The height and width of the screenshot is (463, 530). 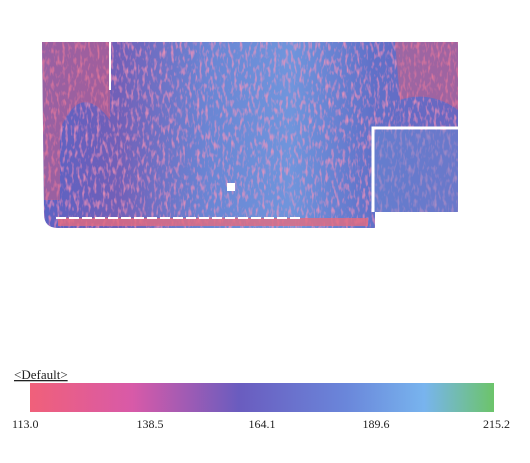 I want to click on marker, so click(x=231, y=187).